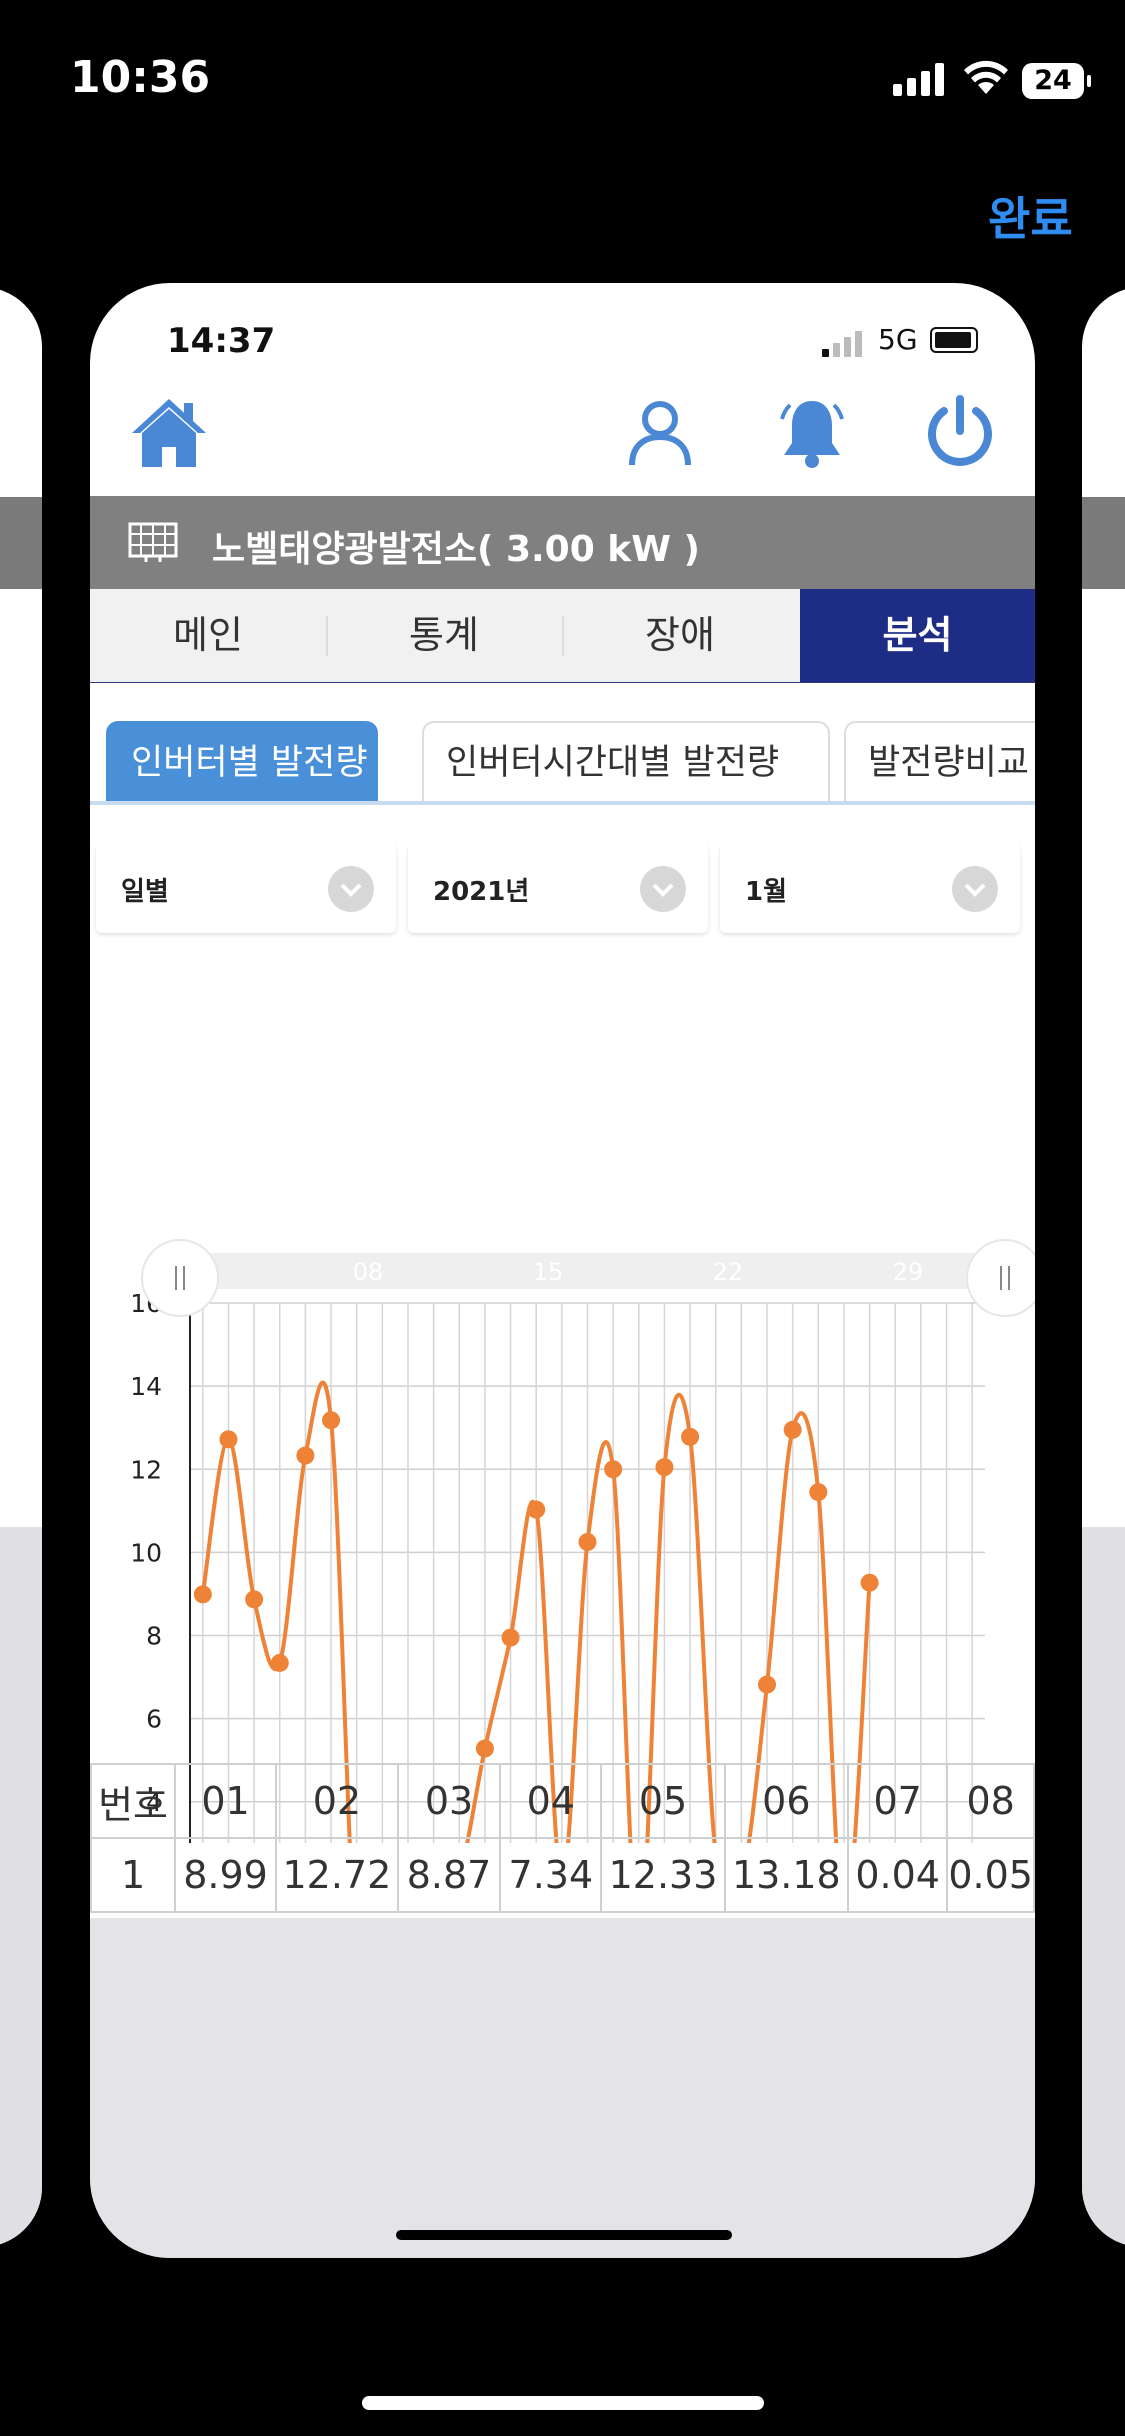 This screenshot has height=2436, width=1125. I want to click on table-cell: 0.04, so click(898, 1875).